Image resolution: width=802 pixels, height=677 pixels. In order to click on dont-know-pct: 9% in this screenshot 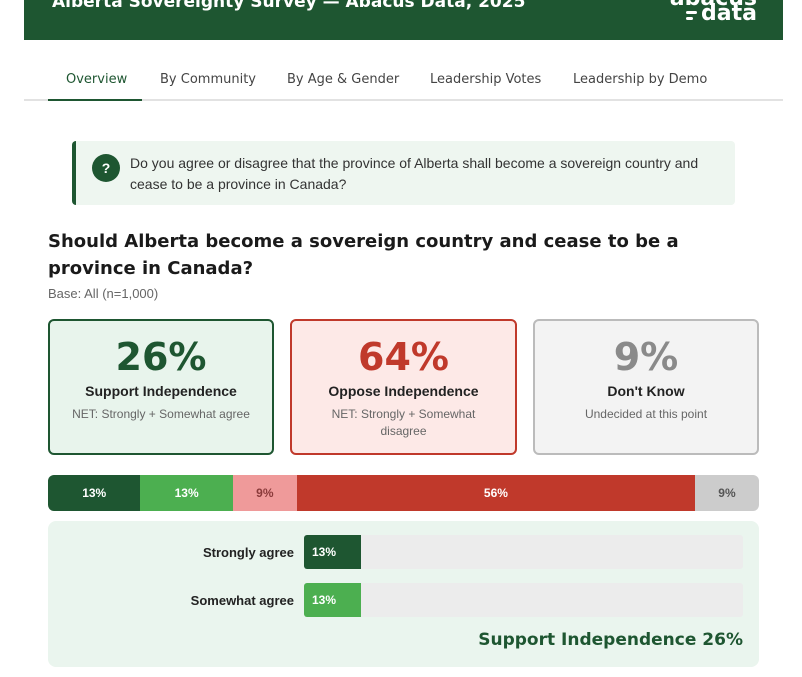, I will do `click(646, 357)`.